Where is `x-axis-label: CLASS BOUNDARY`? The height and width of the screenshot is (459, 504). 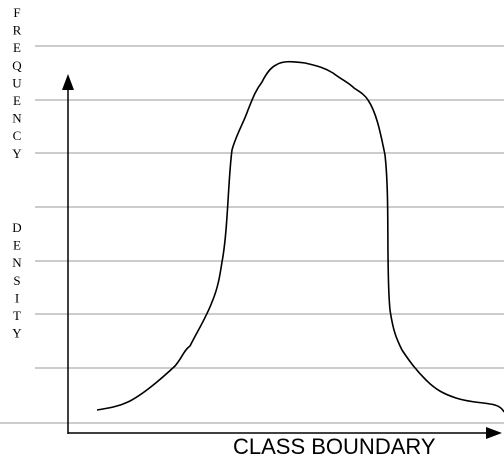
x-axis-label: CLASS BOUNDARY is located at coordinates (334, 446).